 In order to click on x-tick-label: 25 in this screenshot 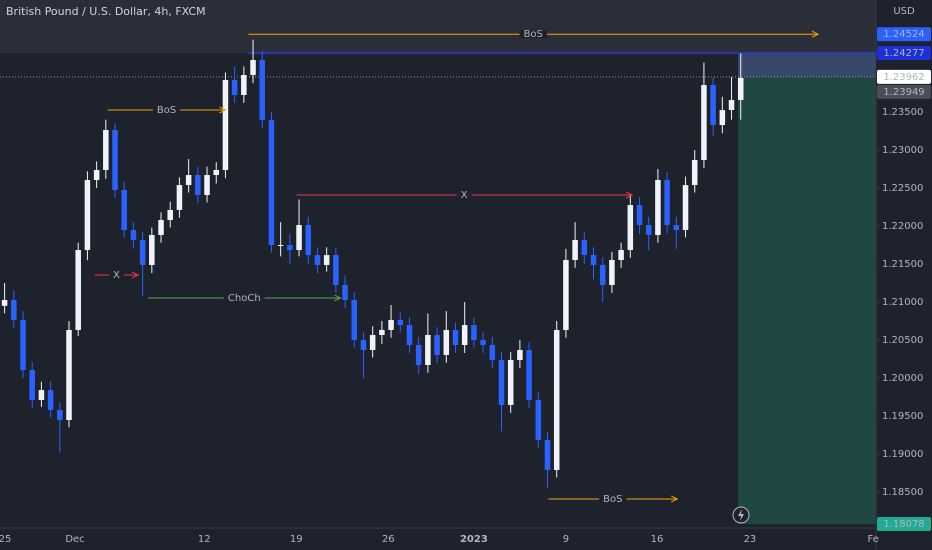, I will do `click(5, 539)`.